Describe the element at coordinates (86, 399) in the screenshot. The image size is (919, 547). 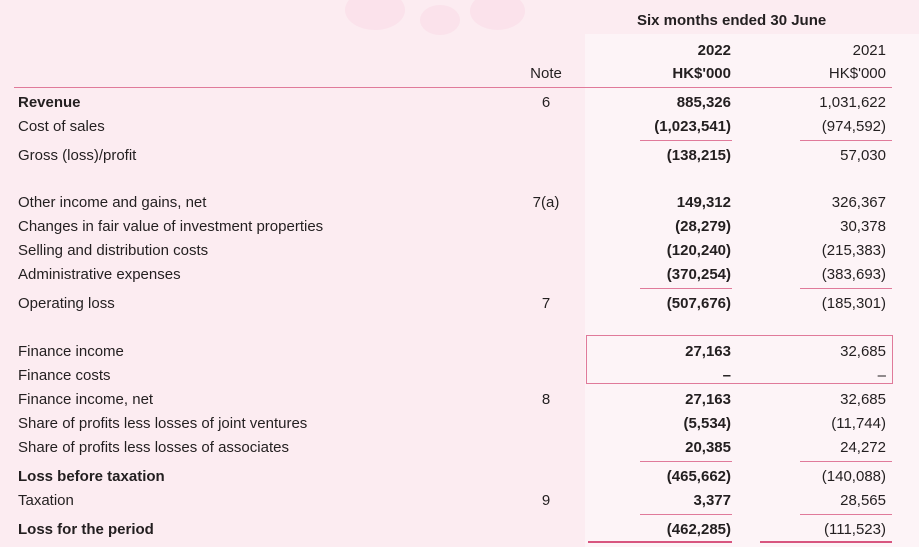
I see `row-label-finance-income-net: Finance income, net` at that location.